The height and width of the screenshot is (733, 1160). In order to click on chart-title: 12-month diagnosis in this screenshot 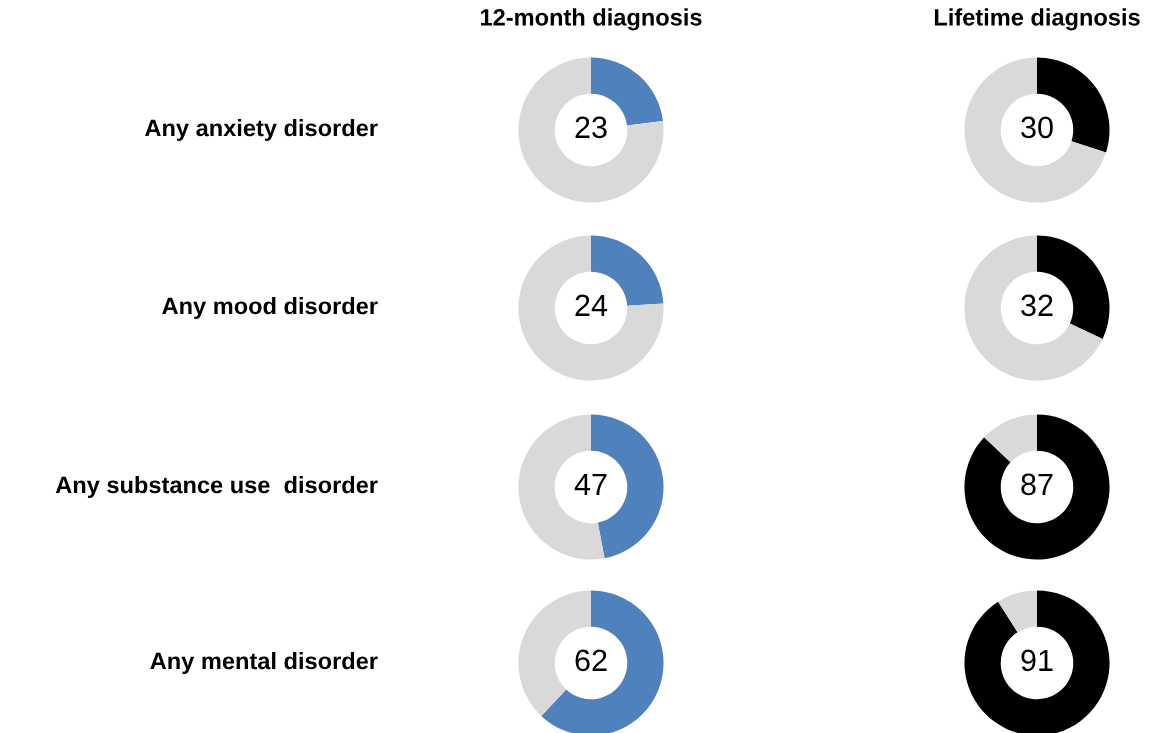, I will do `click(591, 19)`.